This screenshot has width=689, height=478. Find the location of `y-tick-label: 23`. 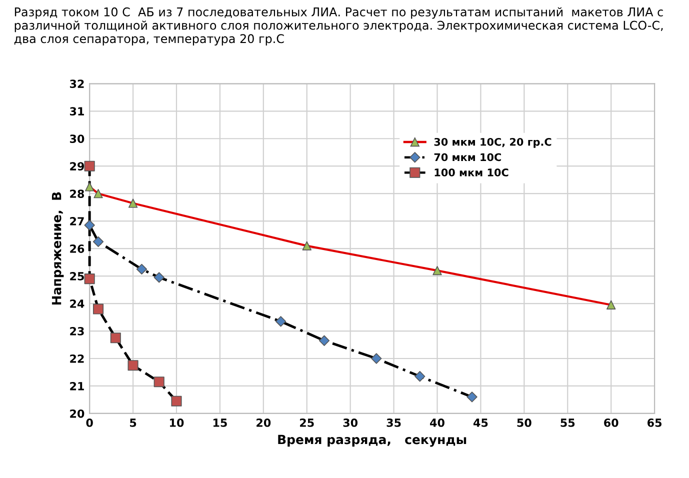

y-tick-label: 23 is located at coordinates (77, 331).